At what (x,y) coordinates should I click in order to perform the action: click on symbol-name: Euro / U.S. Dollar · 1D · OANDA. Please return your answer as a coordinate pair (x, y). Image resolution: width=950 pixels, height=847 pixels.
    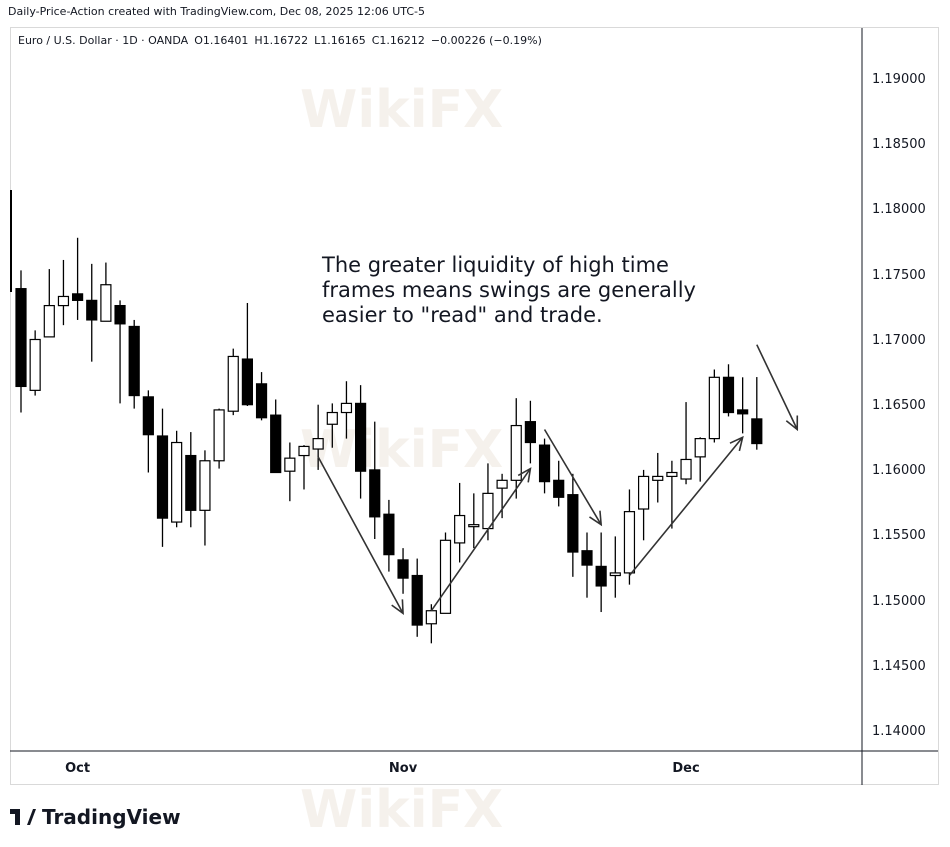
    Looking at the image, I should click on (103, 40).